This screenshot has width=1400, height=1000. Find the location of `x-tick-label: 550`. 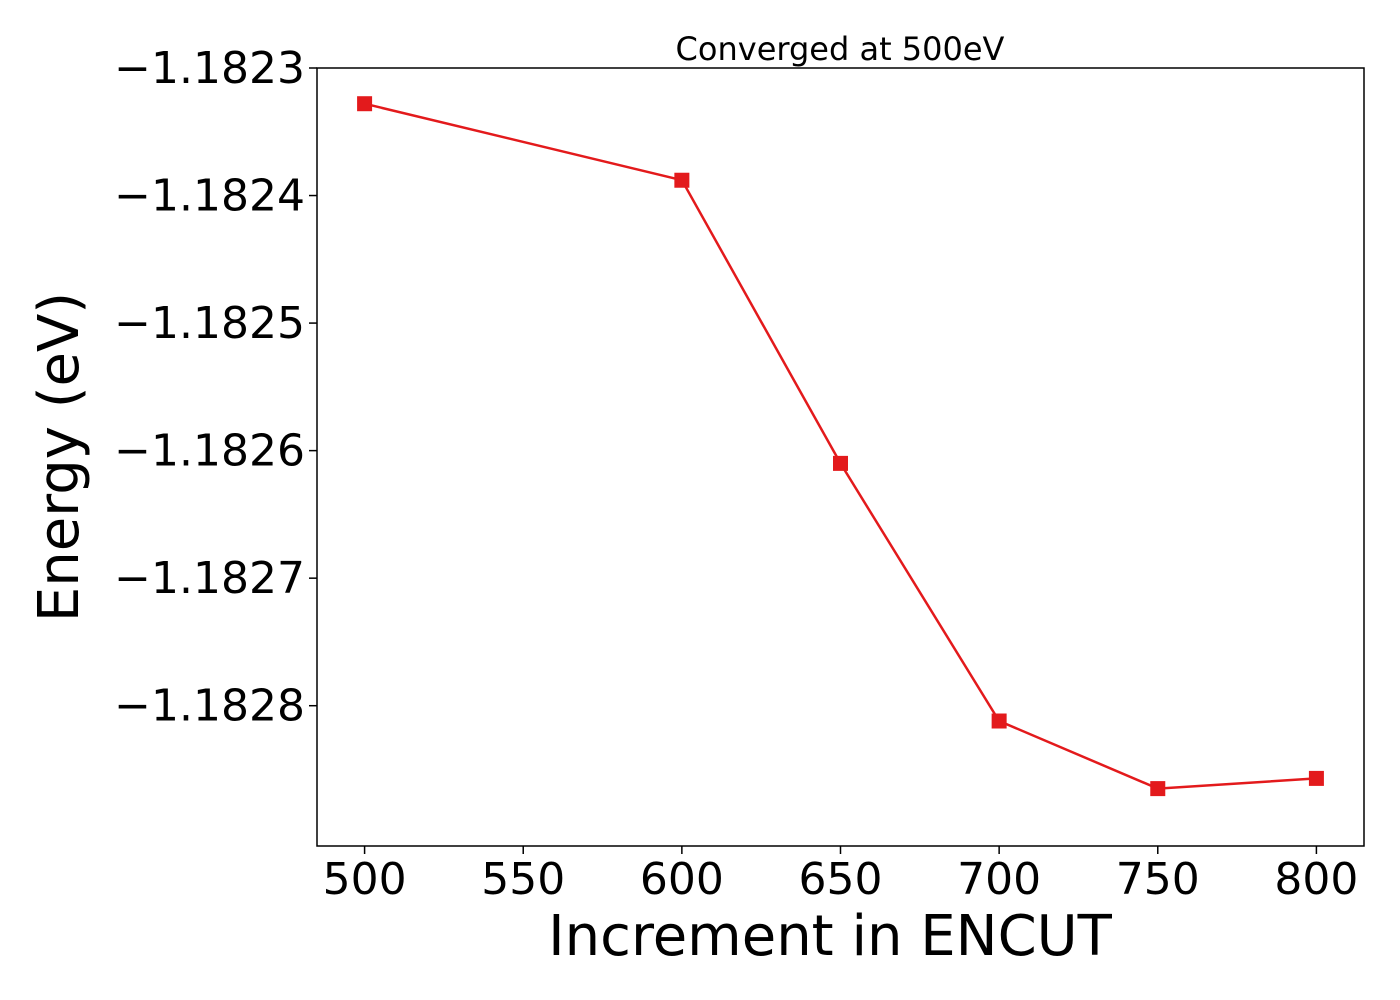

x-tick-label: 550 is located at coordinates (523, 879).